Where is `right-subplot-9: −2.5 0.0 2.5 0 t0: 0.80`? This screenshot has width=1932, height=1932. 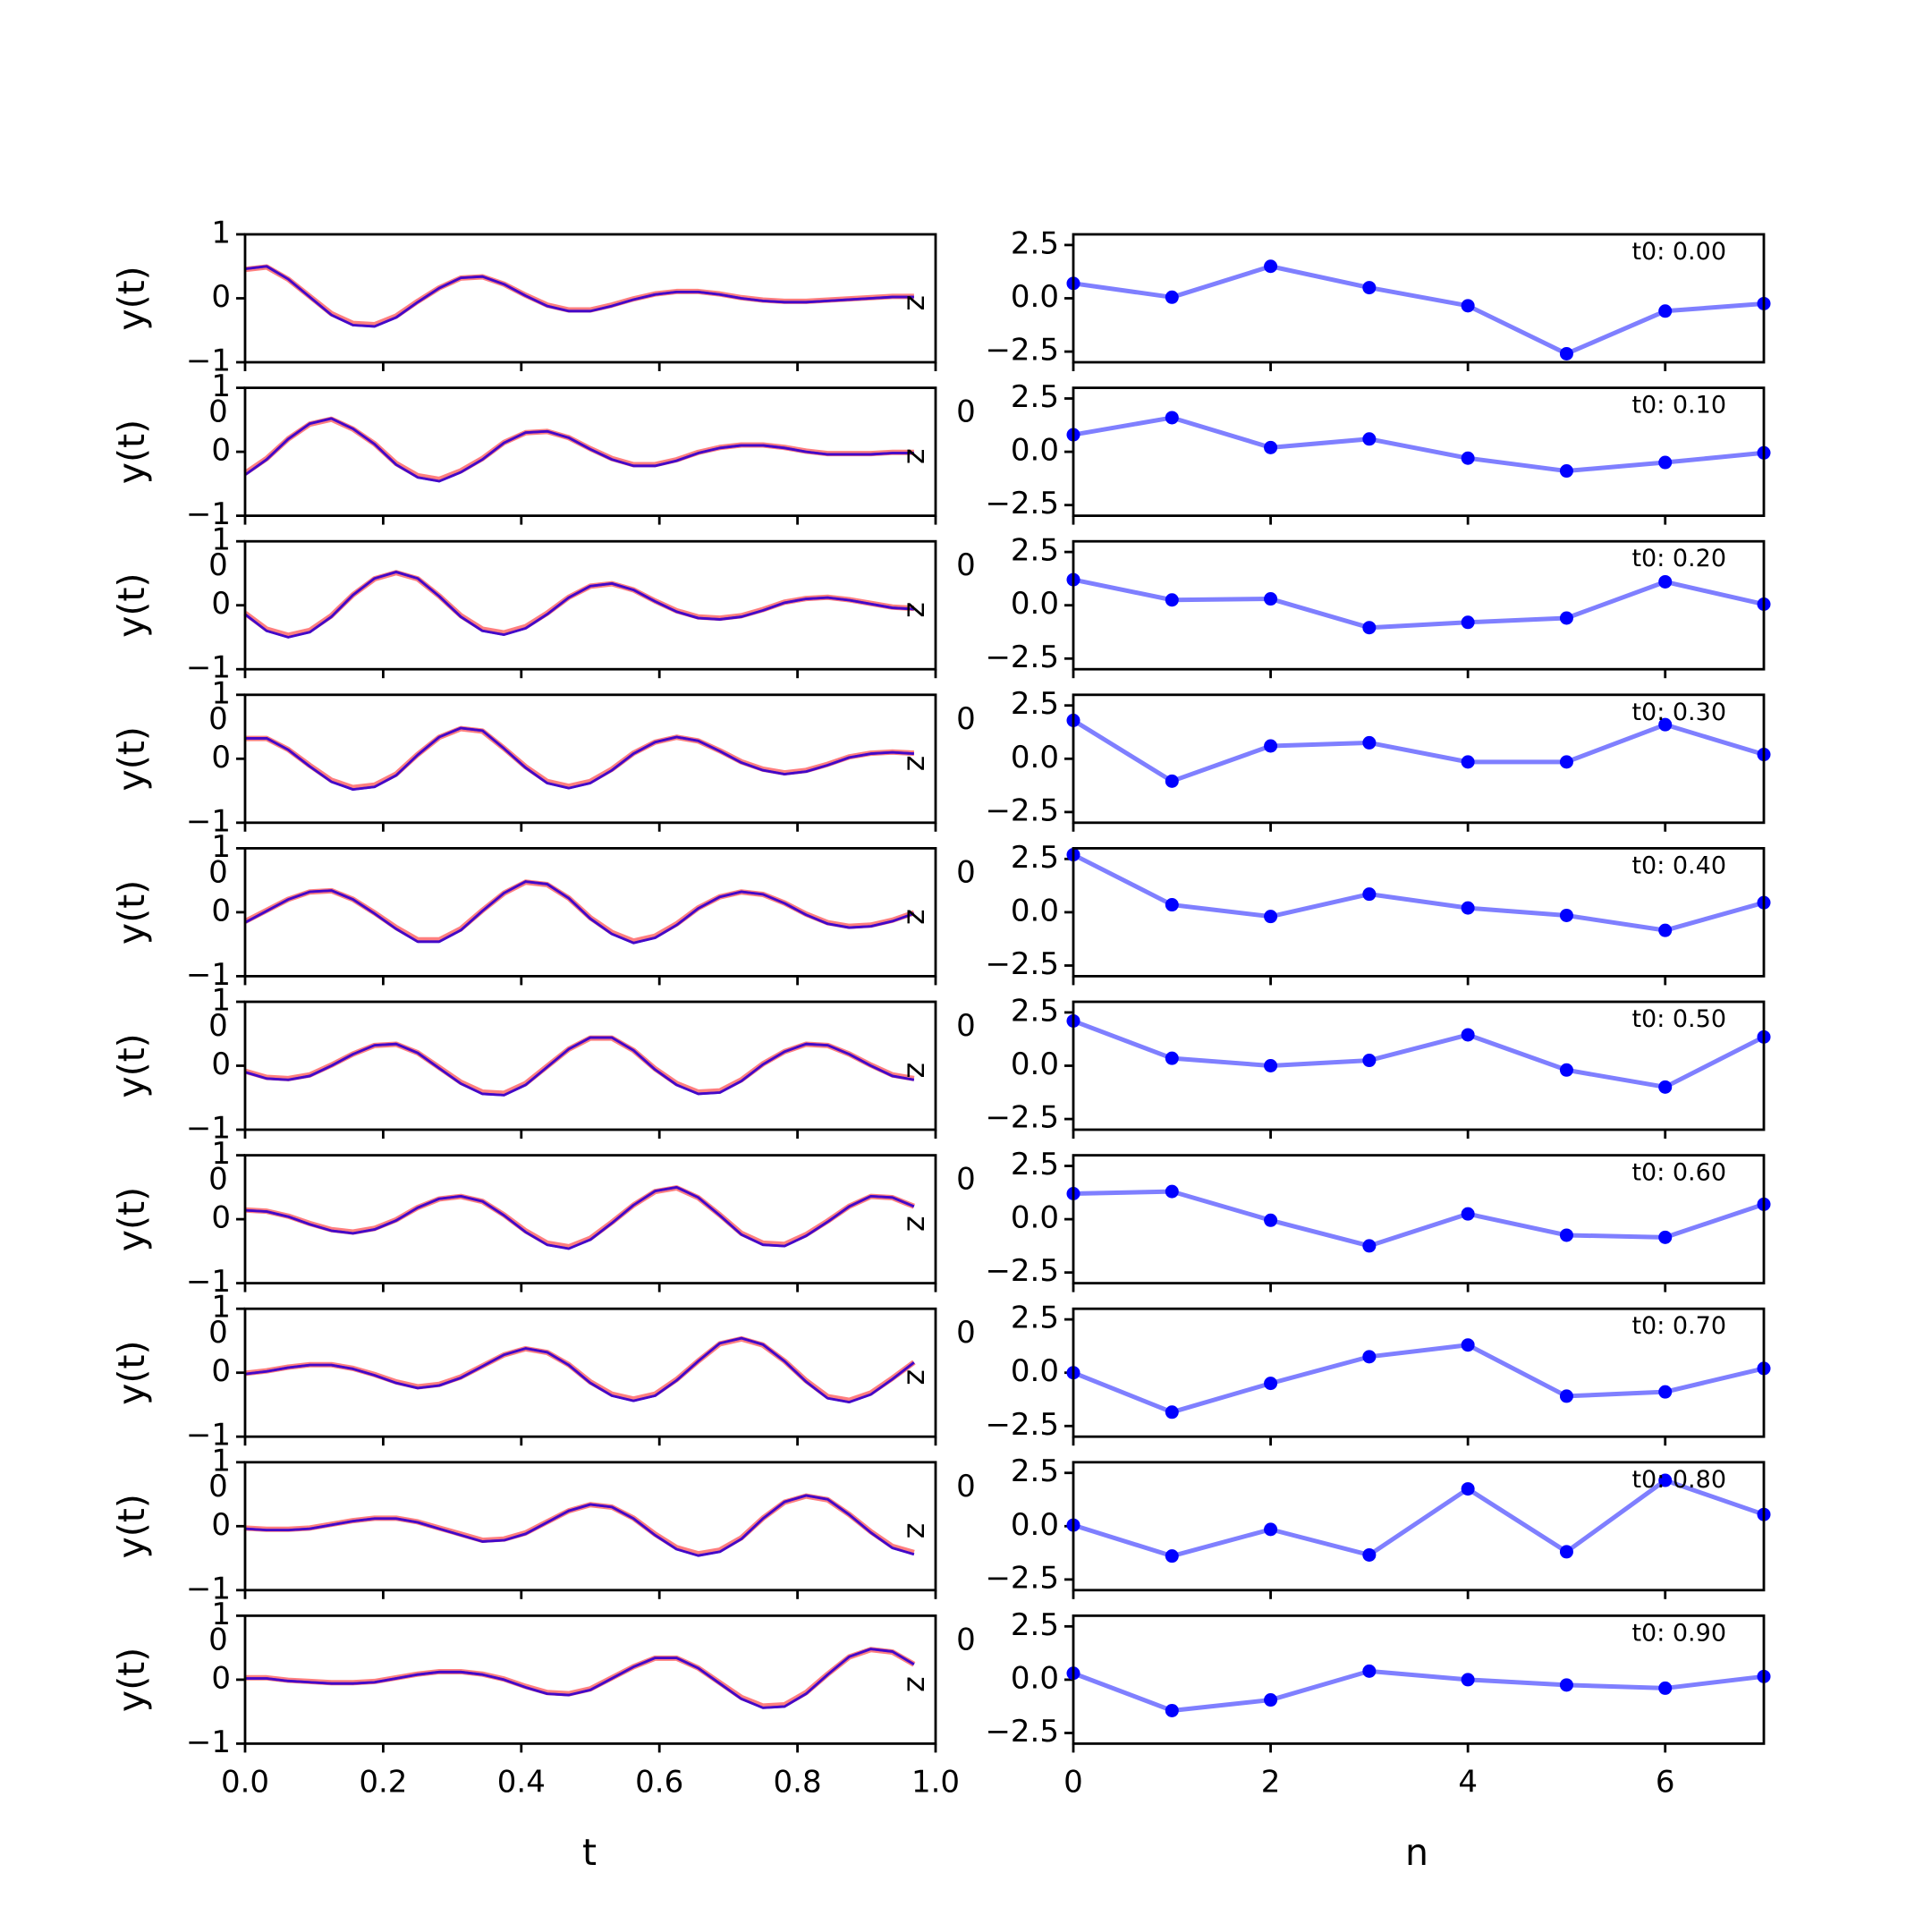
right-subplot-9: −2.5 0.0 2.5 0 t0: 0.80 is located at coordinates (1363, 1526).